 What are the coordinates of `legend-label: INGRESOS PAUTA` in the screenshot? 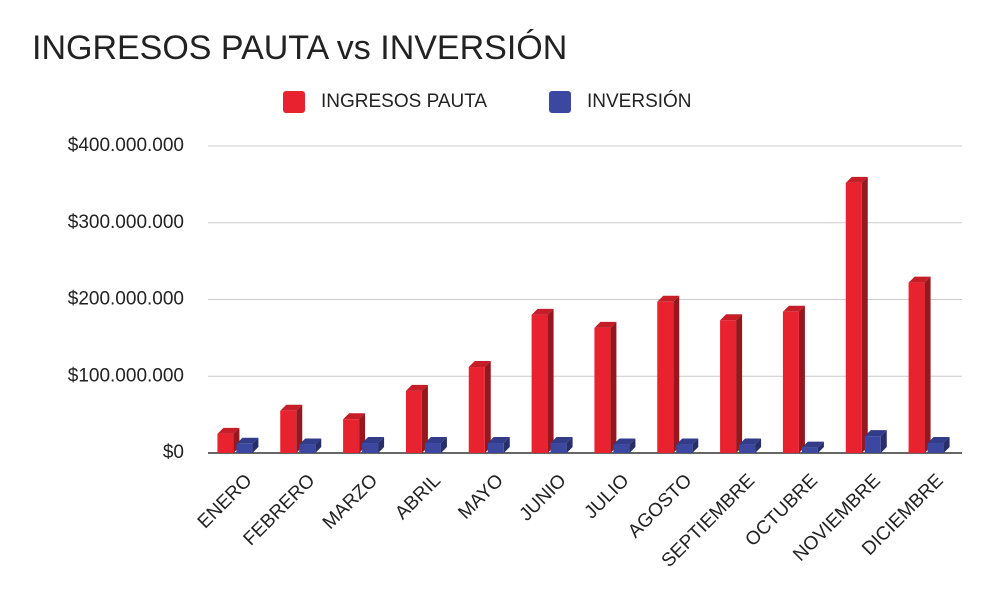 It's located at (404, 101).